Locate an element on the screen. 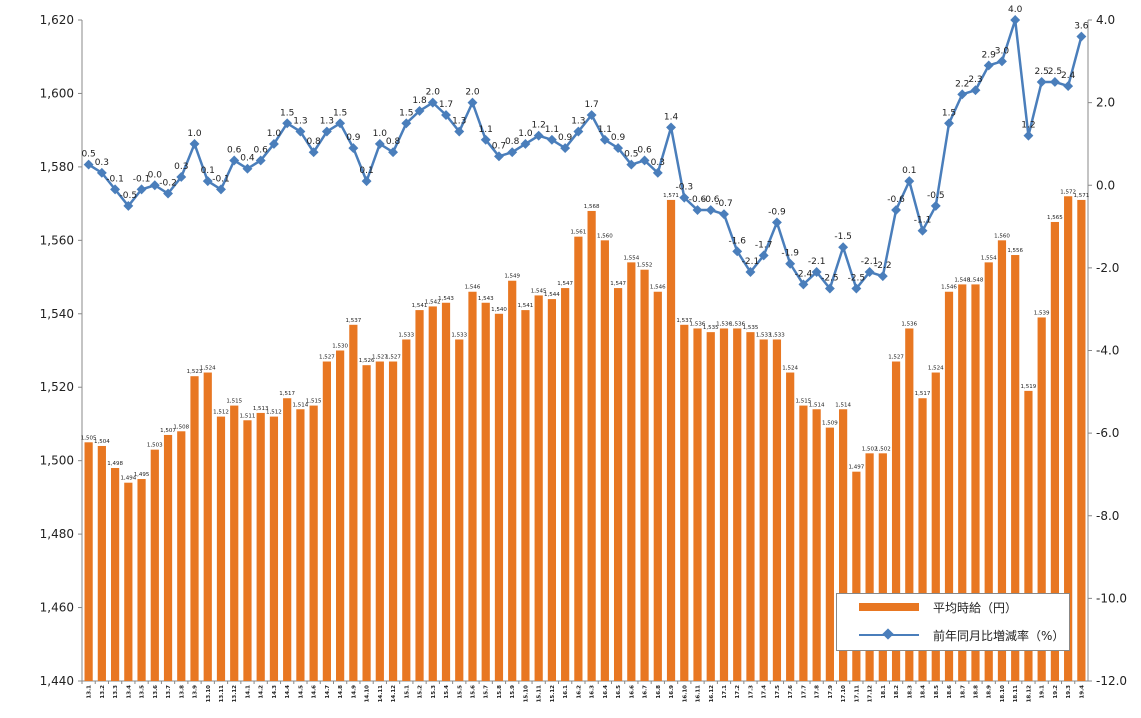 This screenshot has height=718, width=1141. bar-value-label: 1,514 is located at coordinates (301, 405).